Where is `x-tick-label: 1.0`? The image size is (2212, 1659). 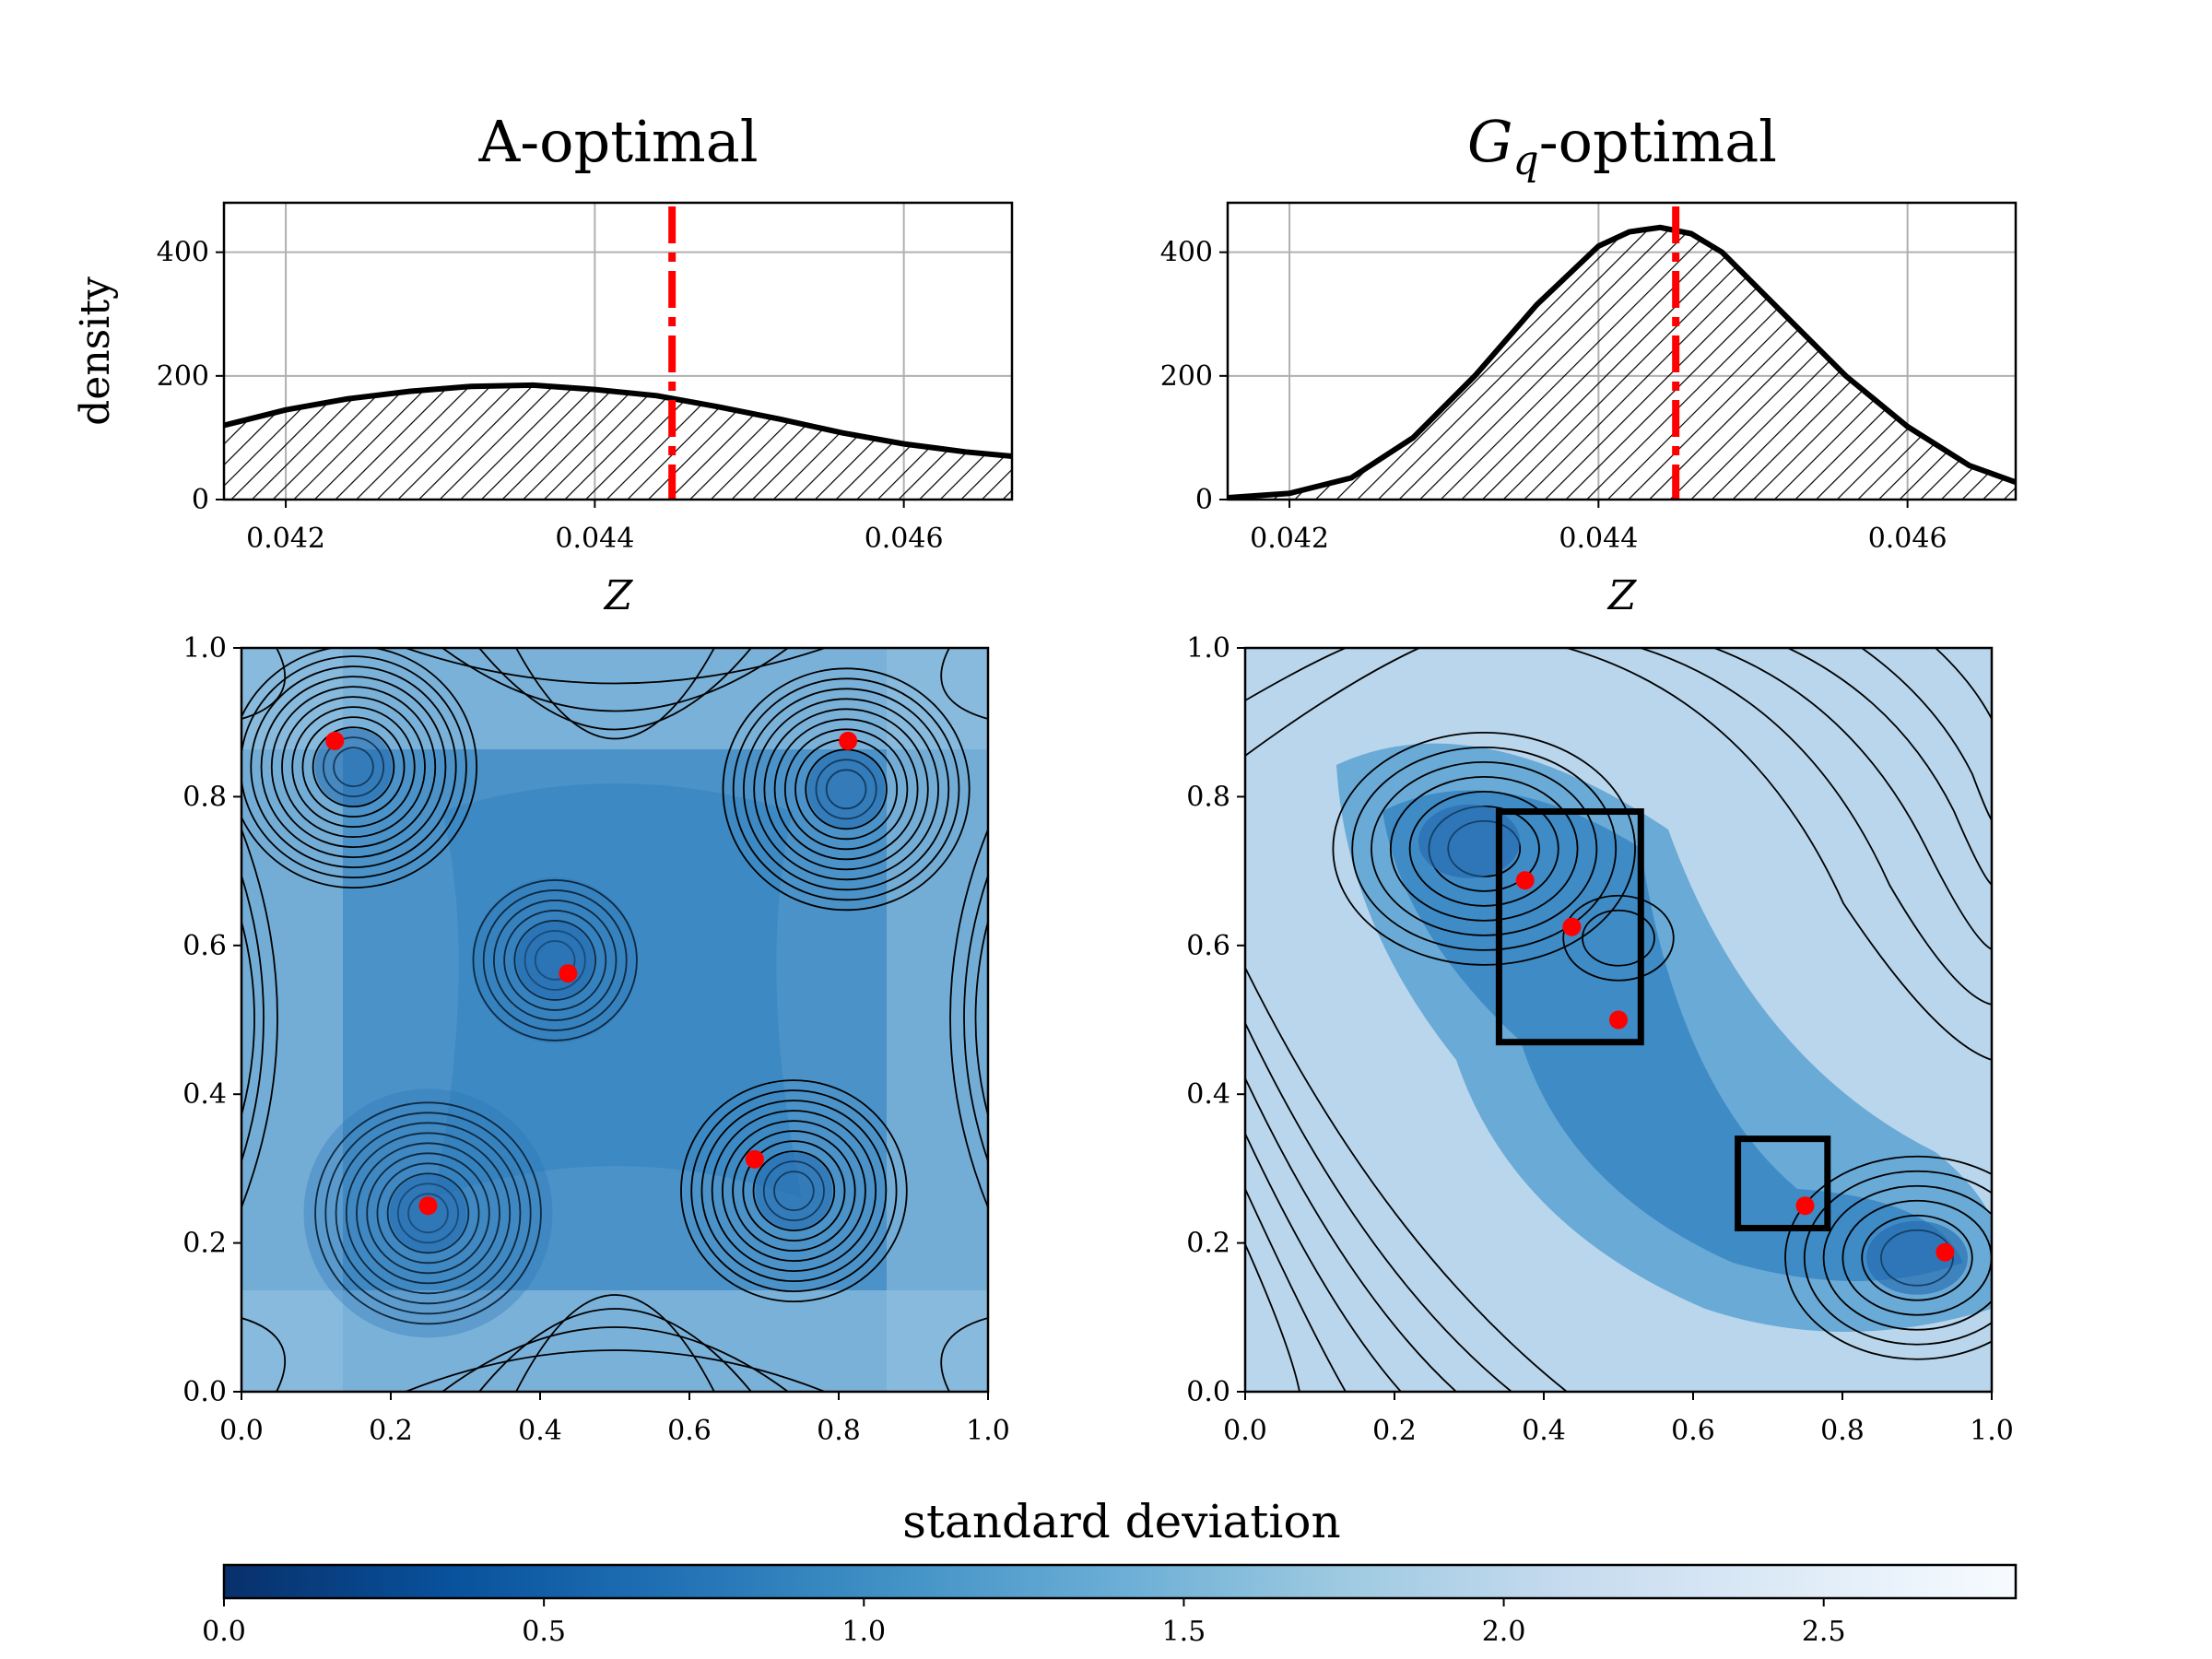 x-tick-label: 1.0 is located at coordinates (1992, 1431).